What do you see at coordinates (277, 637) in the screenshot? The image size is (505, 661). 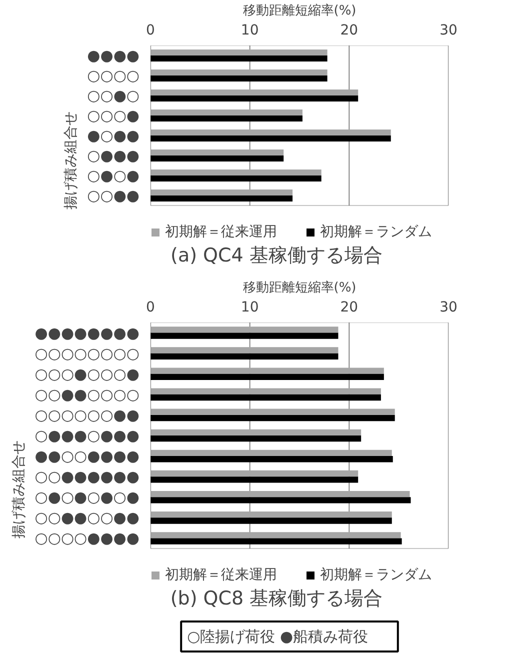 I see `text: ○陸揚げ荷役 ●船積み荷役` at bounding box center [277, 637].